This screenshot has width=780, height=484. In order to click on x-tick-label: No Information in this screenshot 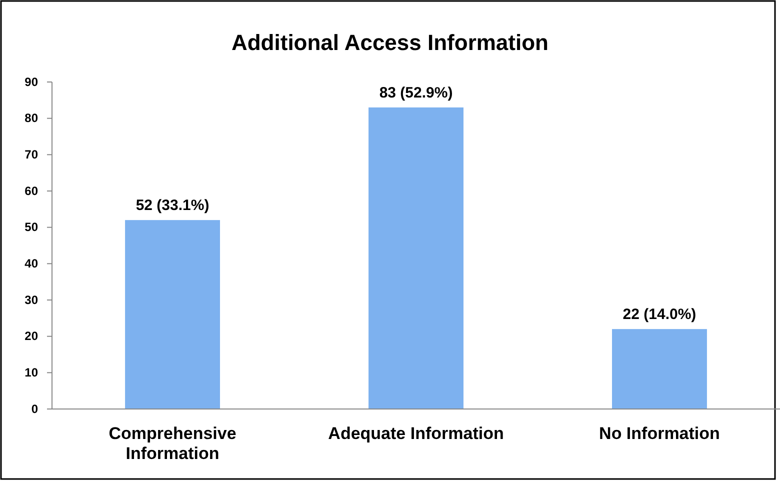, I will do `click(659, 433)`.